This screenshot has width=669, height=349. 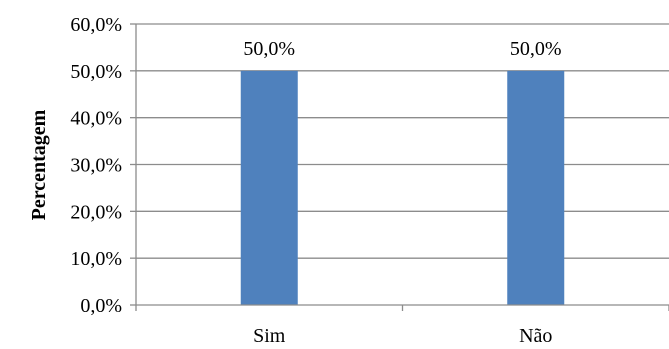 What do you see at coordinates (535, 336) in the screenshot?
I see `x-category-label: Não` at bounding box center [535, 336].